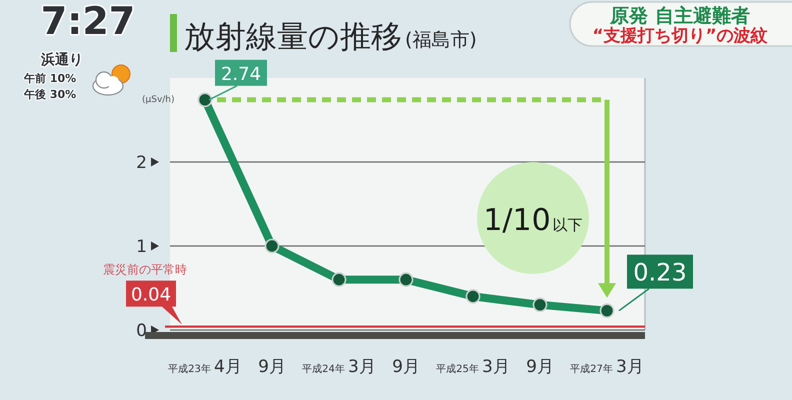 Image resolution: width=792 pixels, height=400 pixels. What do you see at coordinates (141, 247) in the screenshot?
I see `y-tick-label: 1` at bounding box center [141, 247].